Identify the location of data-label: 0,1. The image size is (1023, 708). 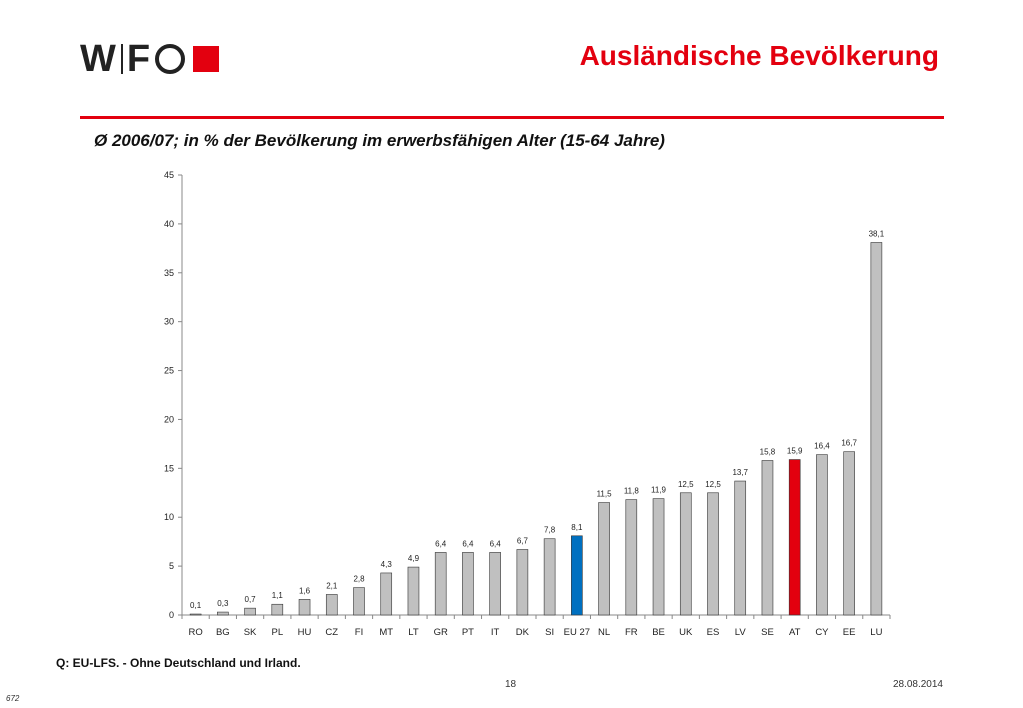
(196, 605).